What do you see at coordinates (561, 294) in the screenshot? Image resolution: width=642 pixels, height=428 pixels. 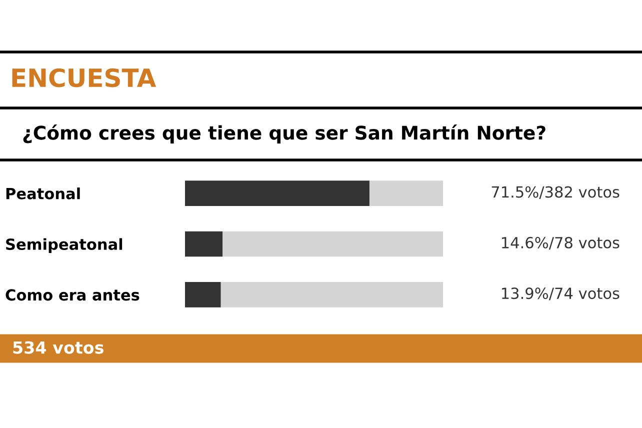 I see `data-label: 13.9%/74 votos` at bounding box center [561, 294].